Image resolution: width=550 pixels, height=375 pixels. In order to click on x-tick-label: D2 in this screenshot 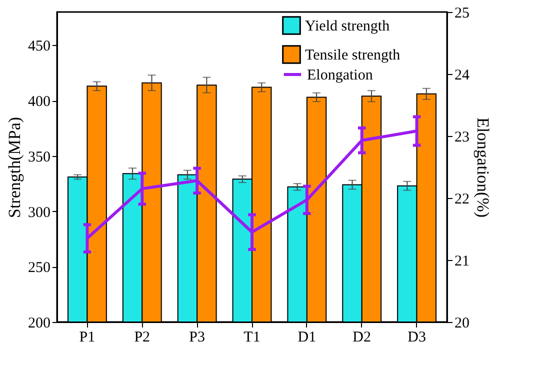, I will do `click(362, 338)`.